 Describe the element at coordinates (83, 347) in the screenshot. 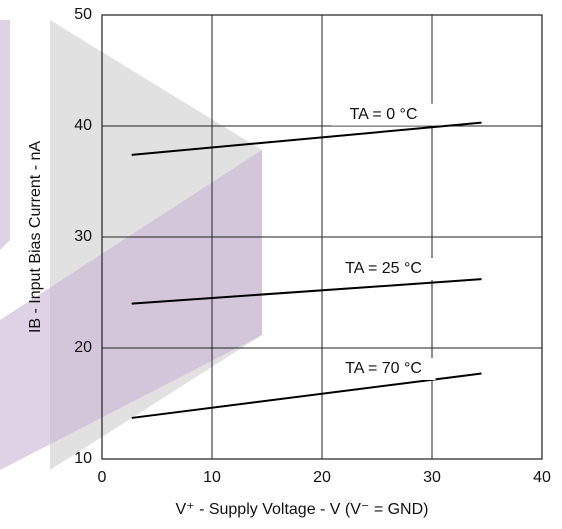

I see `y-tick-label: 20` at that location.